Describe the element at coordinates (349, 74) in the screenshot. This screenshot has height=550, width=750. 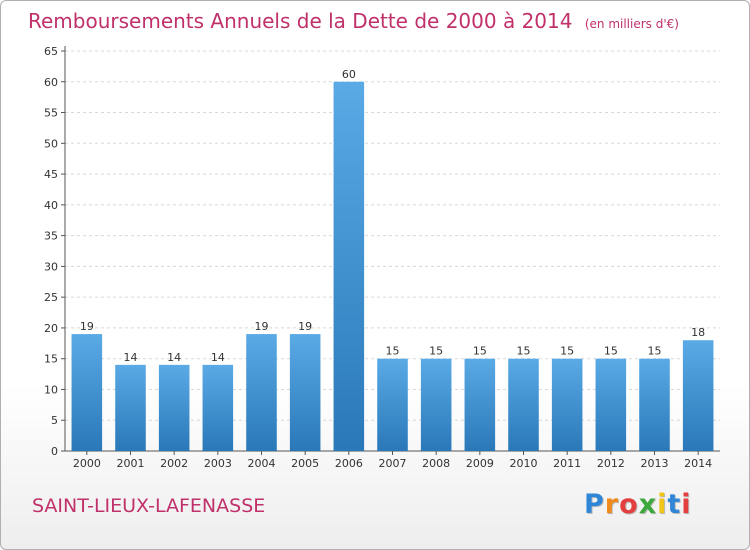
I see `data-label: 60` at that location.